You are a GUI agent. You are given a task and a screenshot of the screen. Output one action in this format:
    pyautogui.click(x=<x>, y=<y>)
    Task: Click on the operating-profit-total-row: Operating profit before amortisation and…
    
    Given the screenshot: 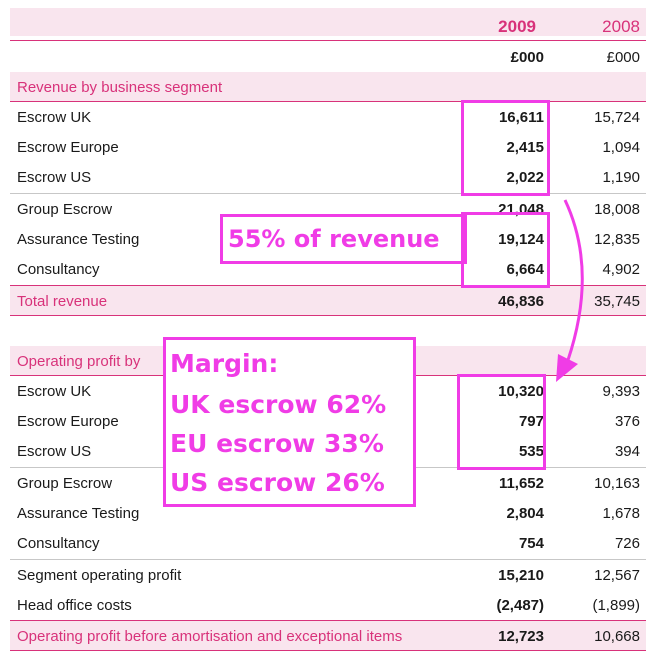 What is the action you would take?
    pyautogui.click(x=328, y=636)
    